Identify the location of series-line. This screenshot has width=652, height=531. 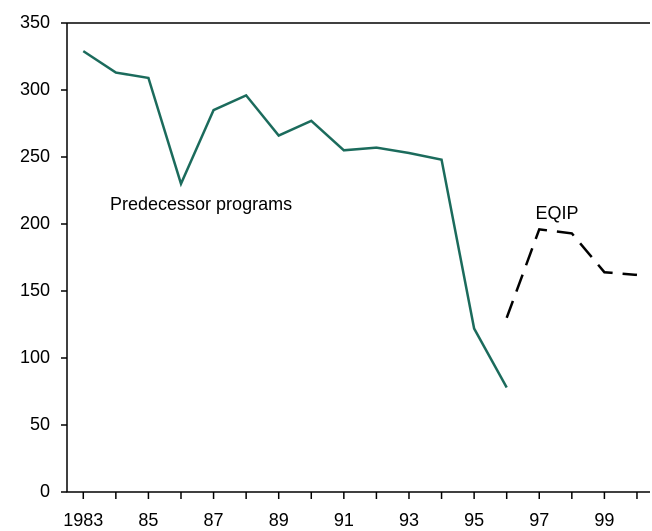
(571, 273).